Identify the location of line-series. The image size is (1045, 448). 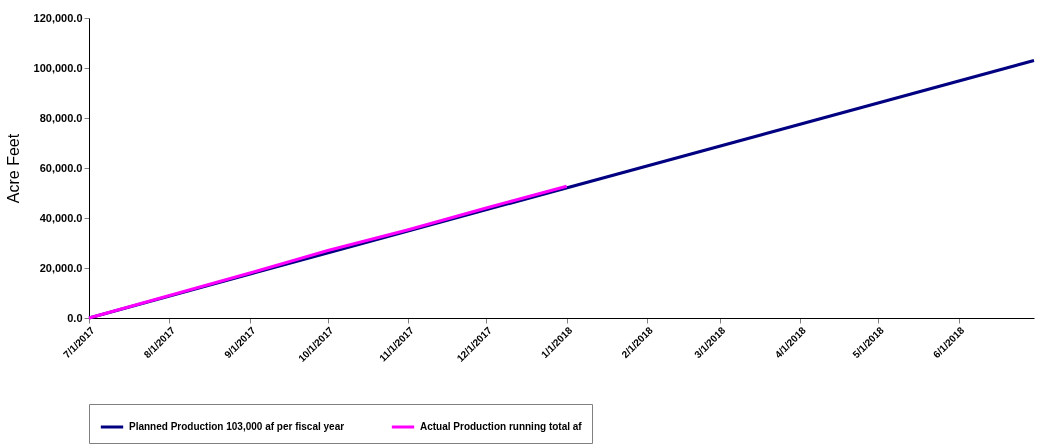
(328, 252).